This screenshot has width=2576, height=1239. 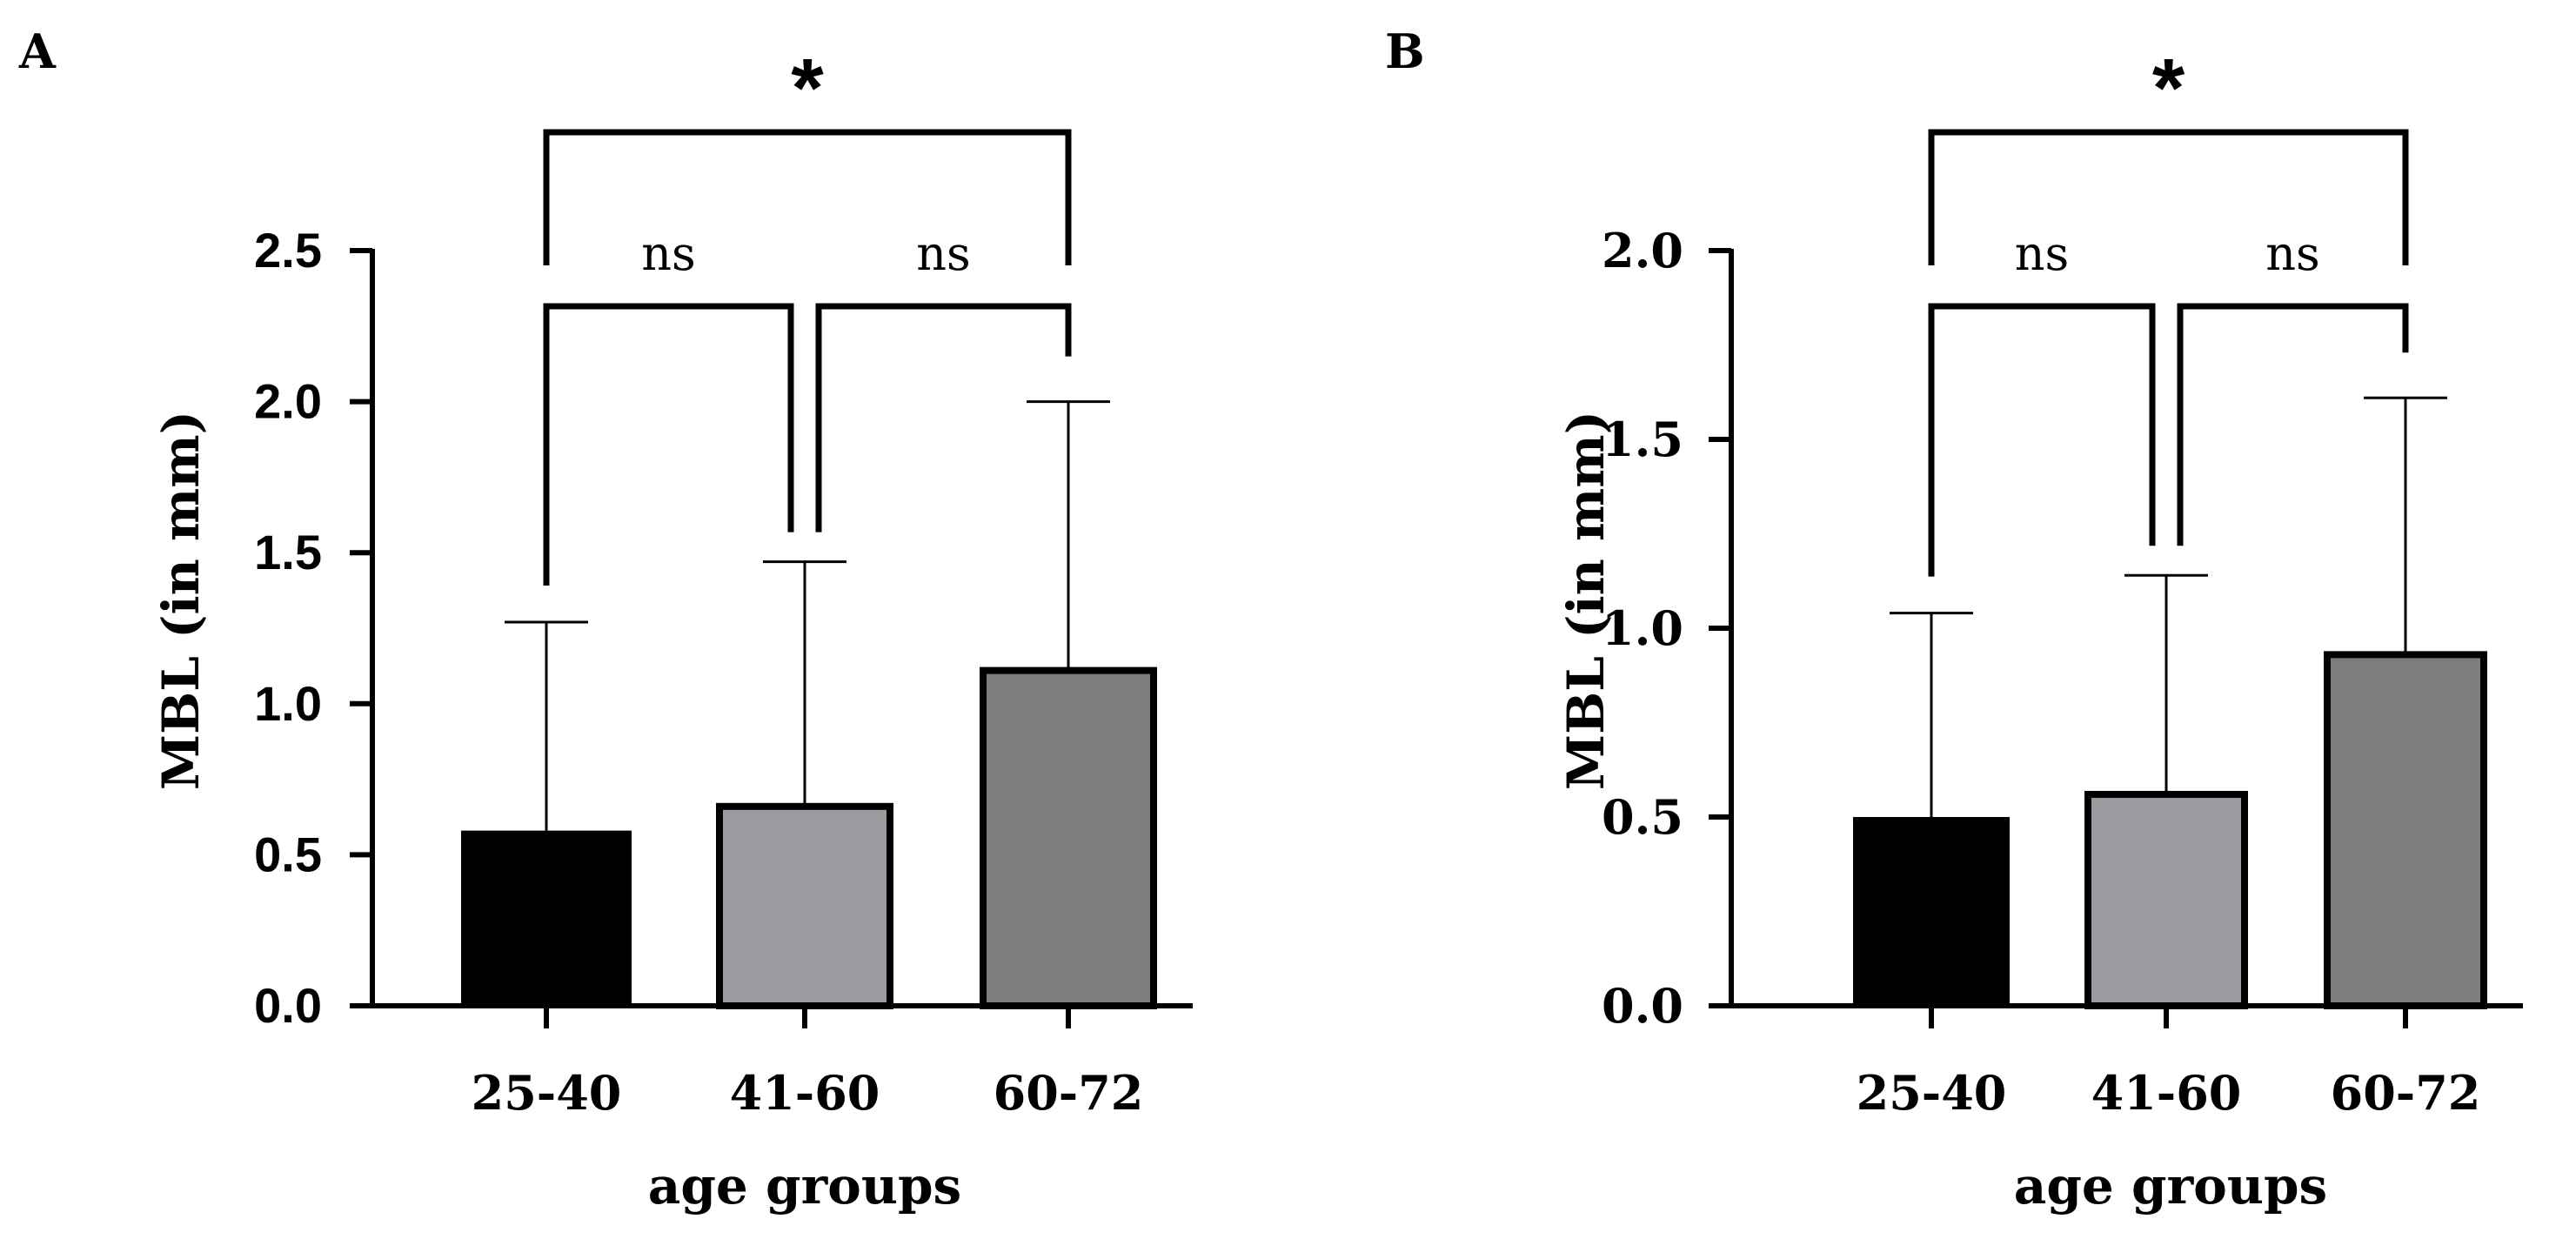 What do you see at coordinates (1642, 250) in the screenshot?
I see `panel-b-y-tick-label: 2.0` at bounding box center [1642, 250].